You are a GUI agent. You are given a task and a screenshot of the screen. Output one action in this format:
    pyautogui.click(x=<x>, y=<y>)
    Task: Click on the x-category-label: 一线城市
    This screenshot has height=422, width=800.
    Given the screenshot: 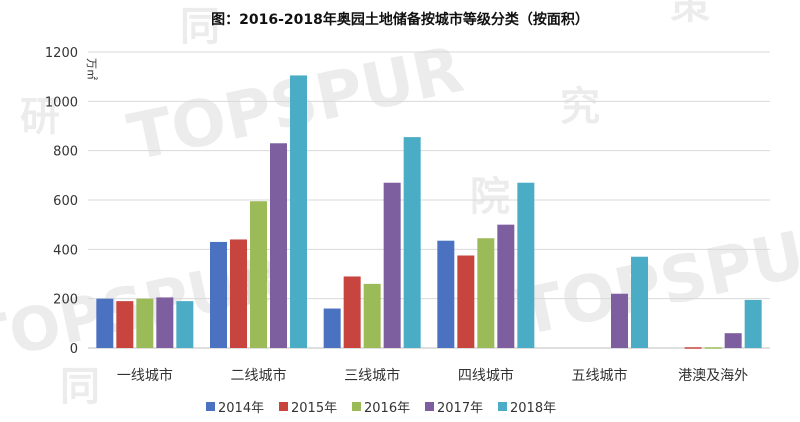 What is the action you would take?
    pyautogui.click(x=145, y=375)
    